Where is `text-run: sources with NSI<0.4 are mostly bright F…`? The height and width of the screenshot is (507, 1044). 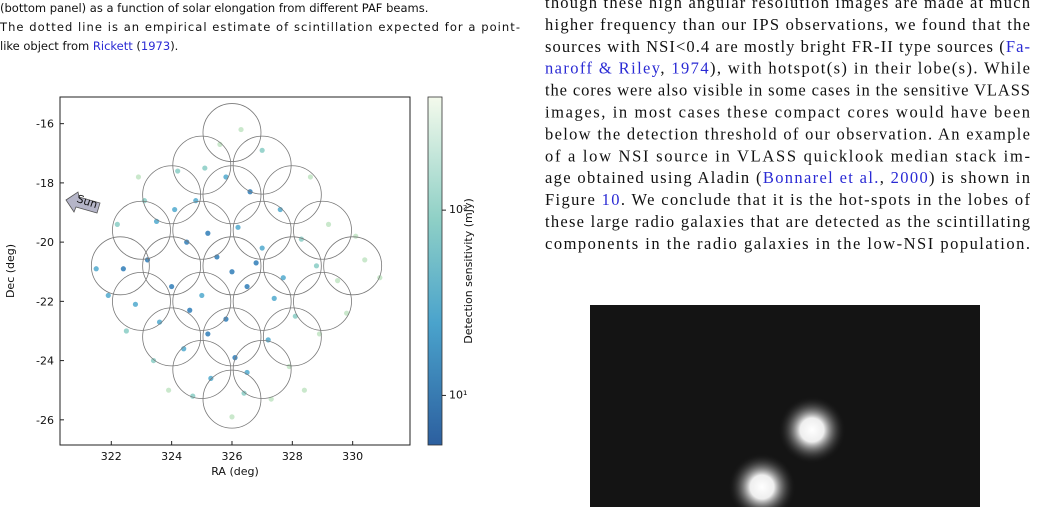 text-run: sources with NSI<0.4 are mostly bright F… is located at coordinates (775, 46).